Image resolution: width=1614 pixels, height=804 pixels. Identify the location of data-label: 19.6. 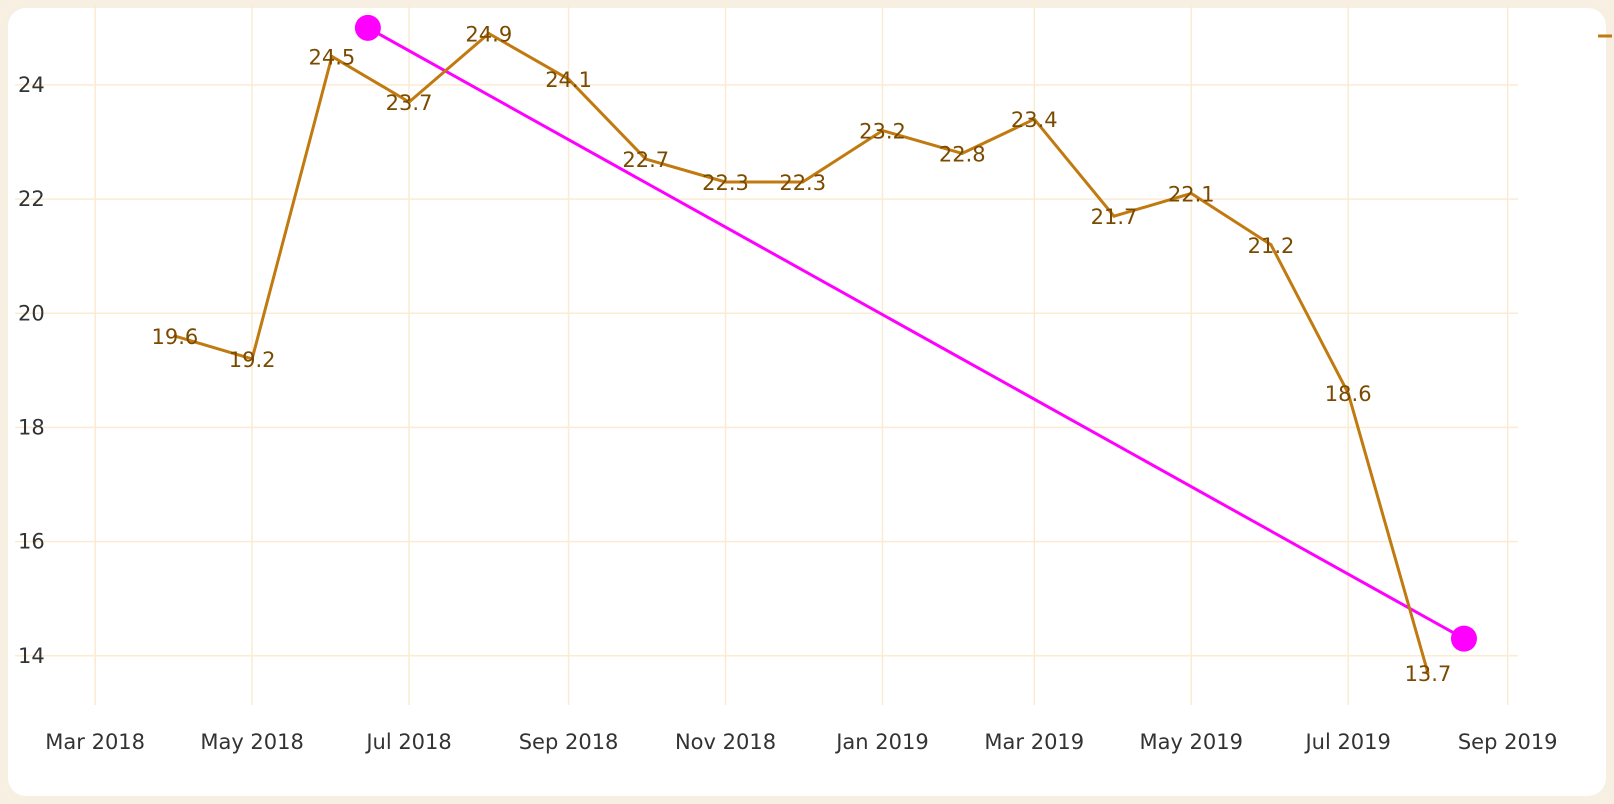
(175, 337).